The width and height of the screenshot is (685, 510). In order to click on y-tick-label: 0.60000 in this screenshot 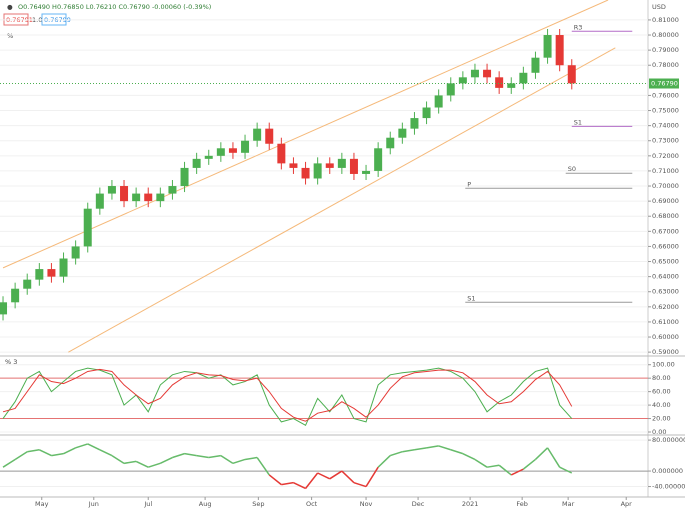, I will do `click(665, 337)`.